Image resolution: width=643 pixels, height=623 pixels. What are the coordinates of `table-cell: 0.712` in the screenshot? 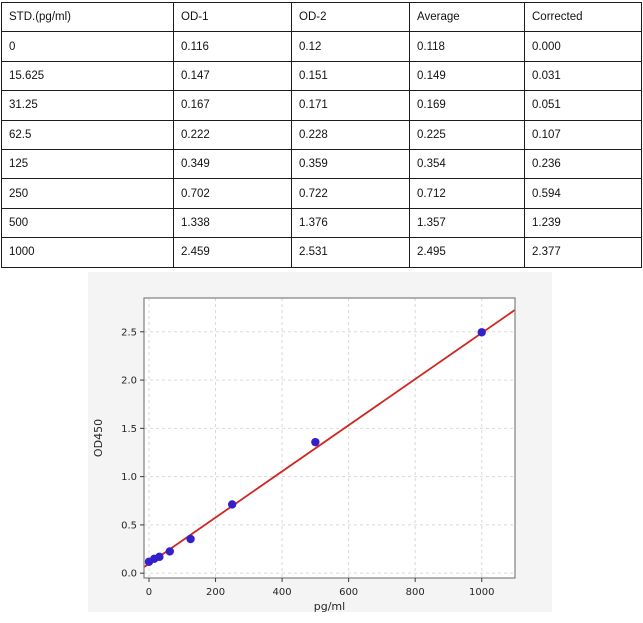 It's located at (467, 193).